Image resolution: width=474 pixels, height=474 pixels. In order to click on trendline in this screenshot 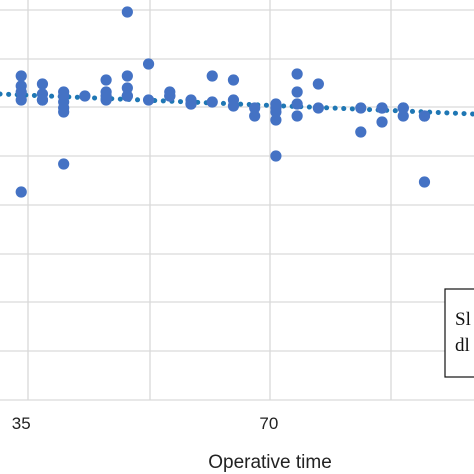, I will do `click(237, 104)`.